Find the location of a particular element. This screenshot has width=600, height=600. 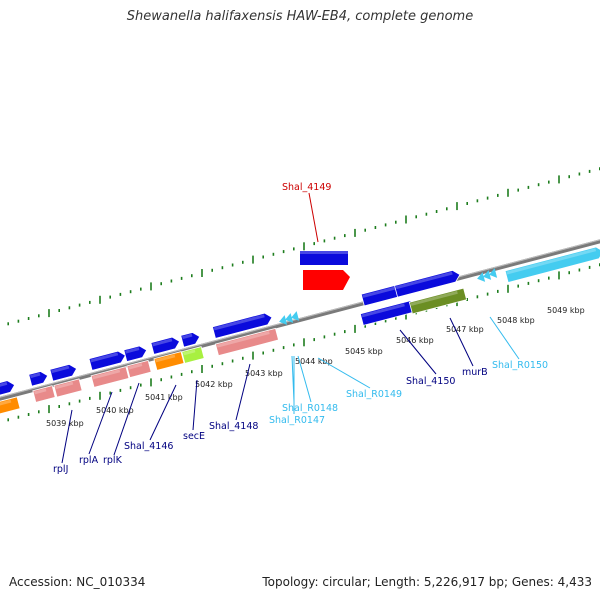

kbp-label: 5044 kbp is located at coordinates (314, 361).